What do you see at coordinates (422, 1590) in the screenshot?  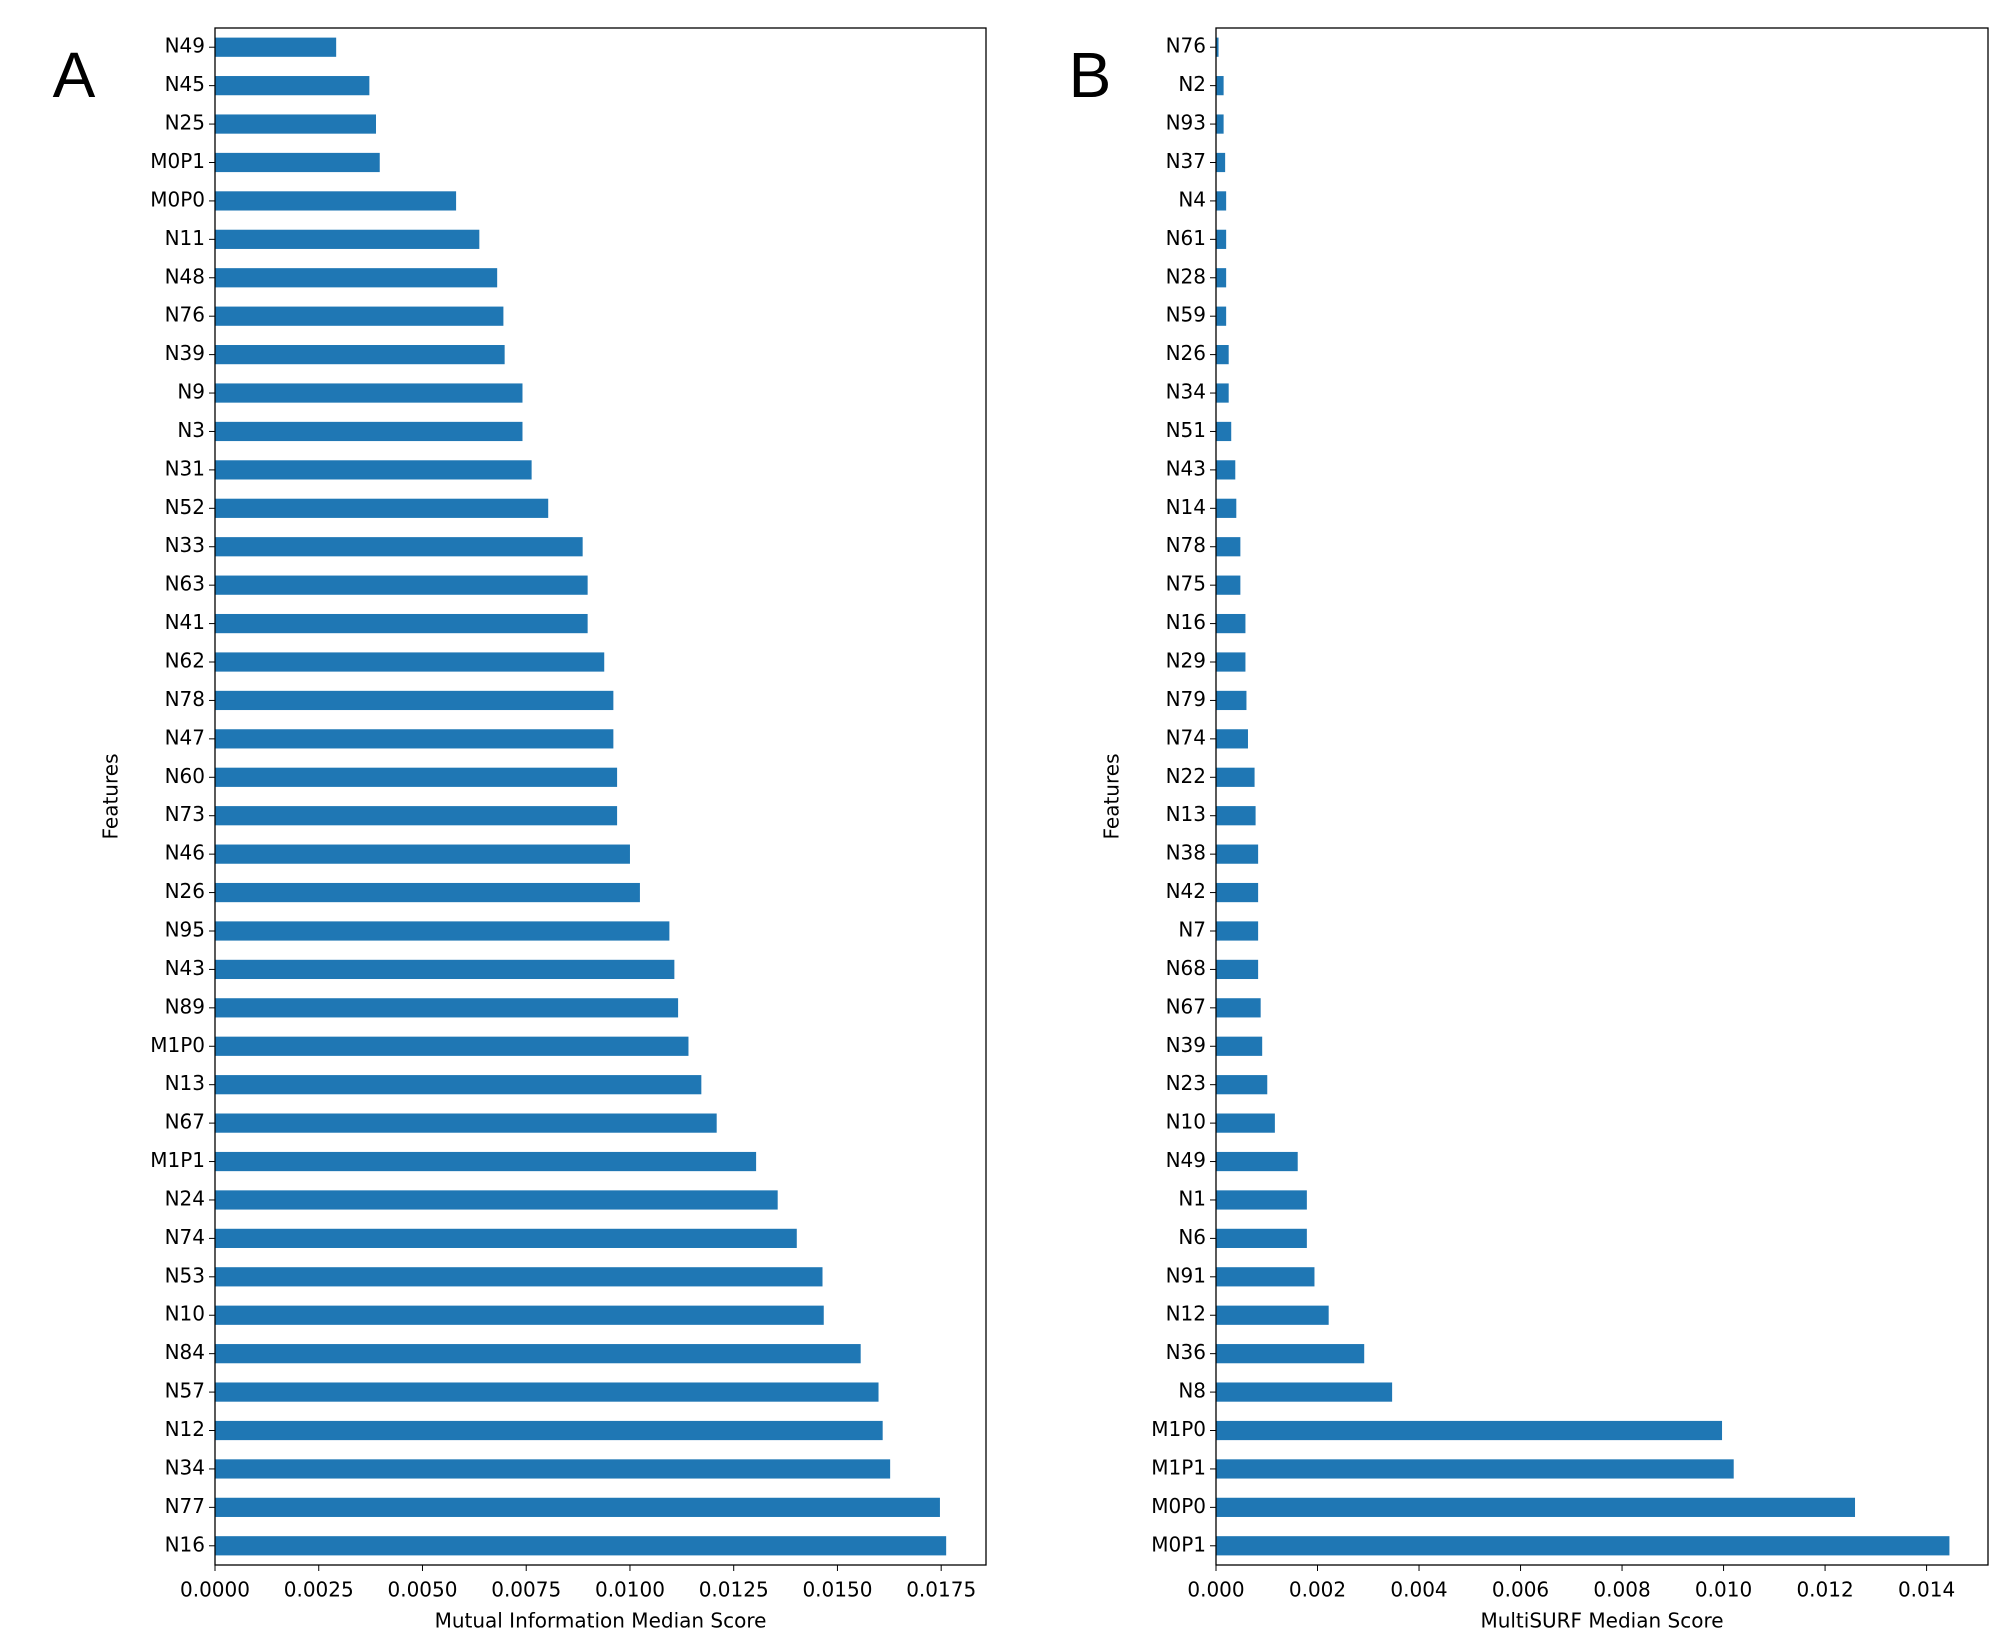 I see `x-tick-label: 0.0050` at bounding box center [422, 1590].